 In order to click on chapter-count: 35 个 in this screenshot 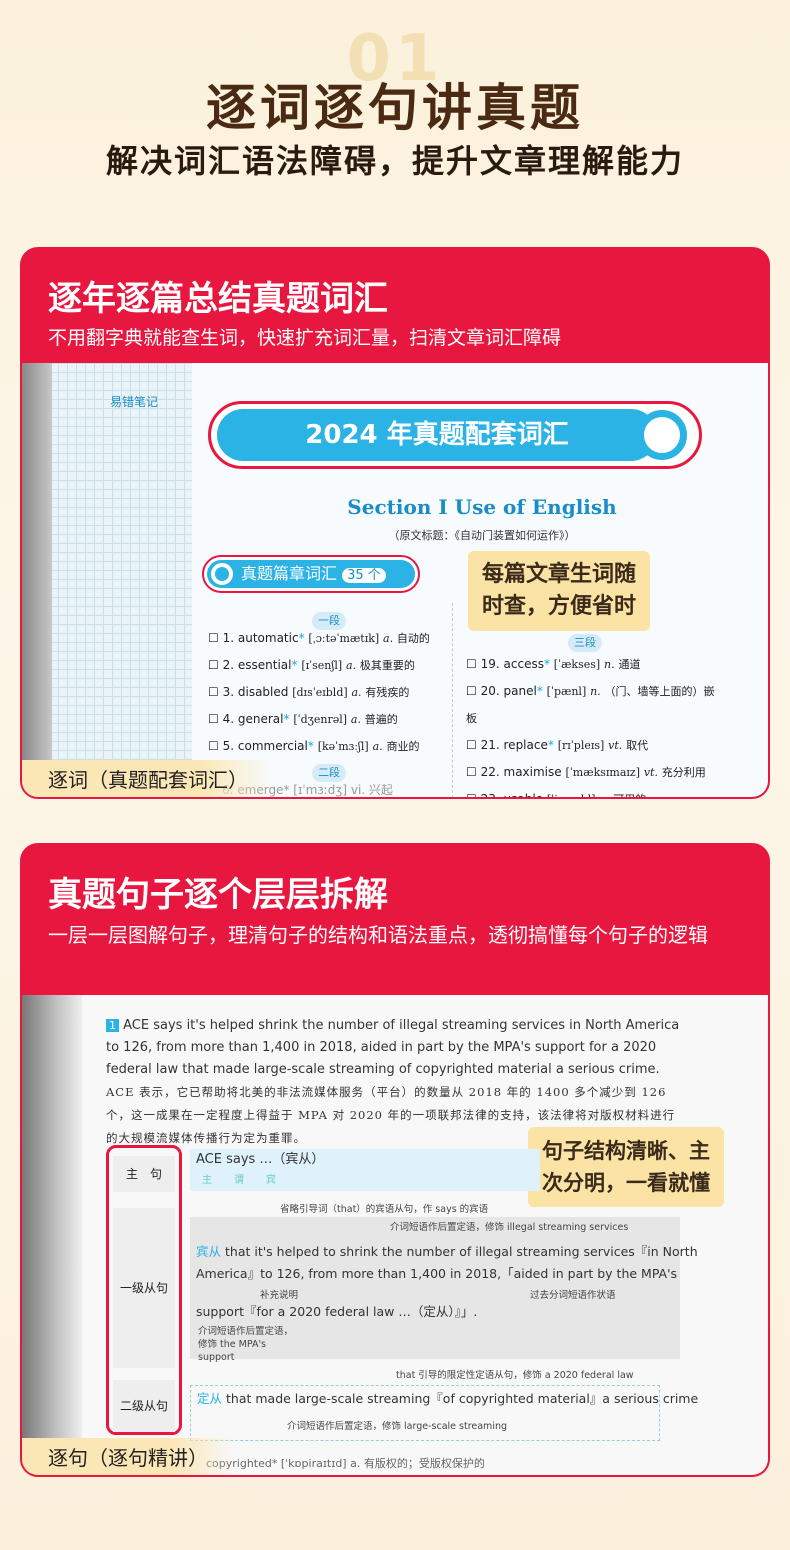, I will do `click(364, 575)`.